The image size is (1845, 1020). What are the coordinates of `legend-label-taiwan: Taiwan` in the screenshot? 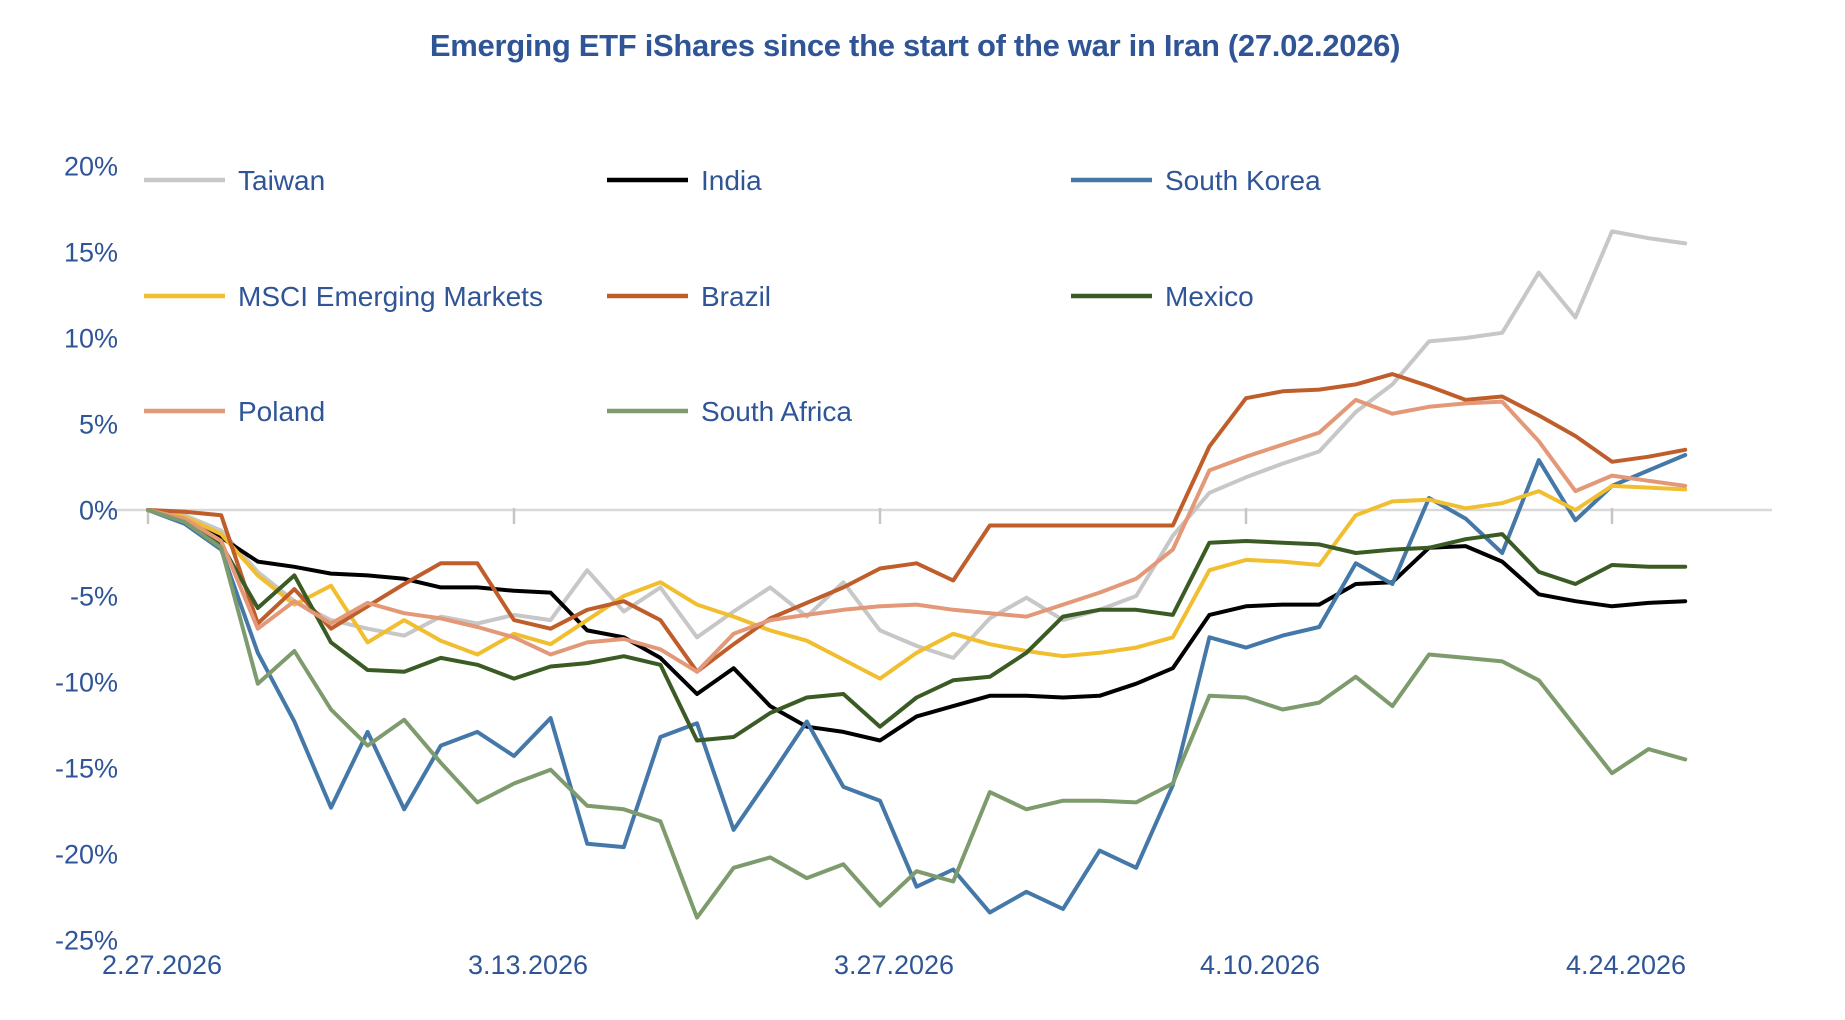 It's located at (281, 180).